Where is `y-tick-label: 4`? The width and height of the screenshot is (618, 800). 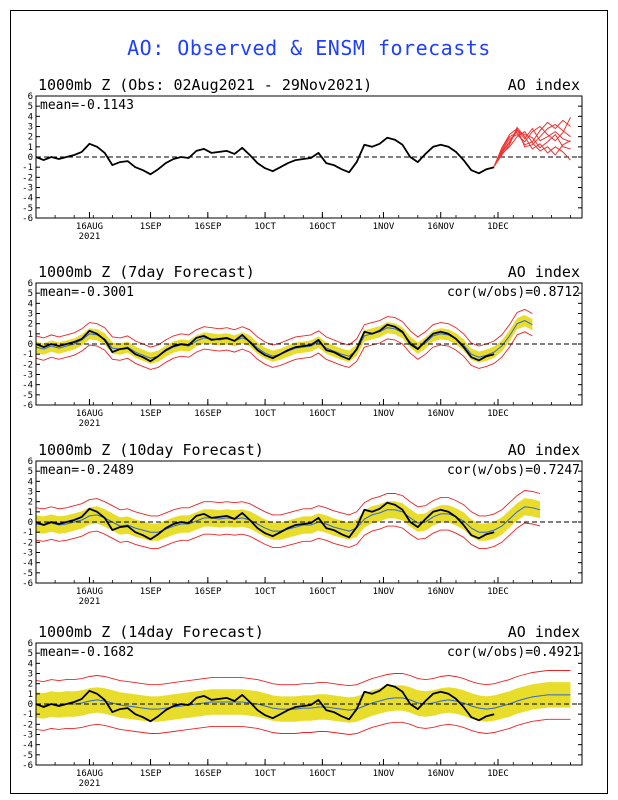 y-tick-label: 4 is located at coordinates (30, 117).